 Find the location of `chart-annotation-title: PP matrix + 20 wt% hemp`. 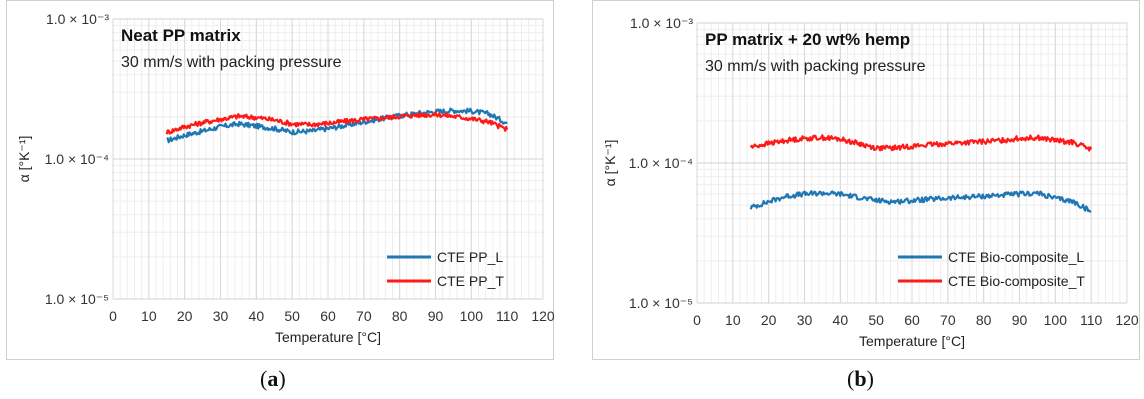

chart-annotation-title: PP matrix + 20 wt% hemp is located at coordinates (807, 39).